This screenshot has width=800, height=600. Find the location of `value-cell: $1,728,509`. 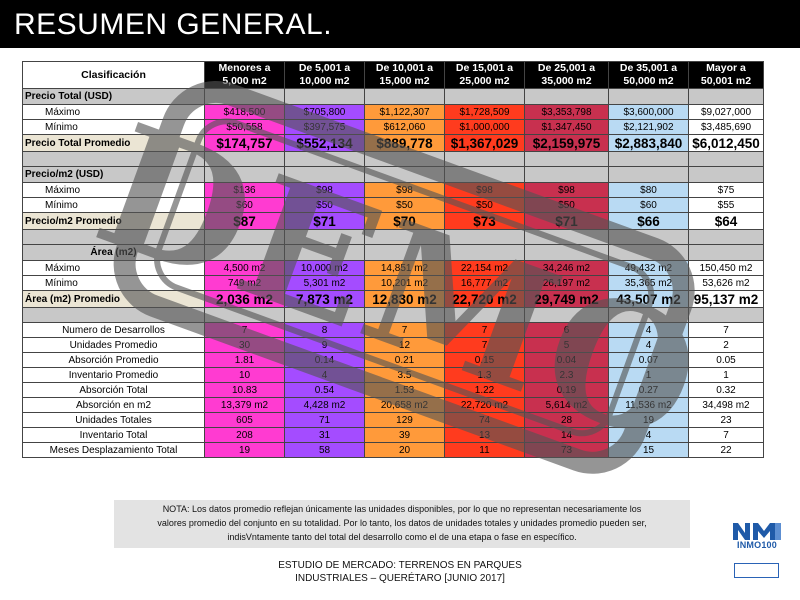

value-cell: $1,728,509 is located at coordinates (484, 112).